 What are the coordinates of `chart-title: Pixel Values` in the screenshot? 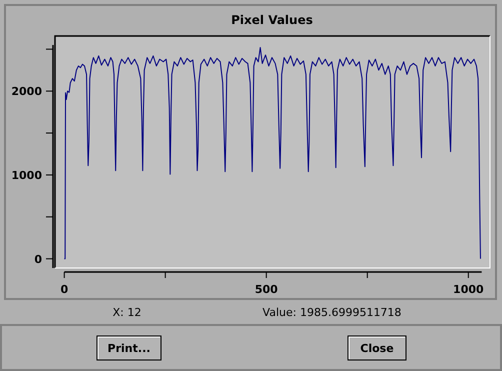 It's located at (272, 20).